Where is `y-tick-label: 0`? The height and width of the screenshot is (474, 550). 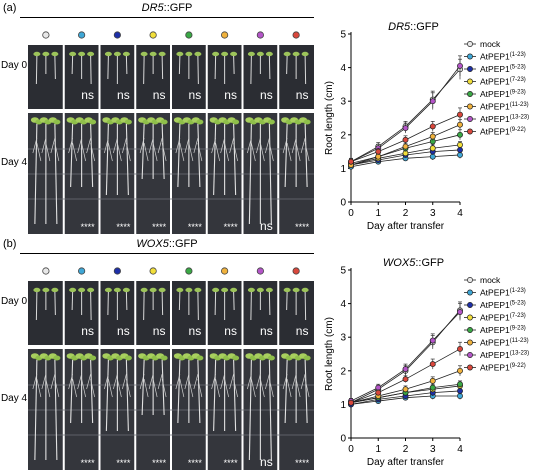
y-tick-label: 0 is located at coordinates (343, 203).